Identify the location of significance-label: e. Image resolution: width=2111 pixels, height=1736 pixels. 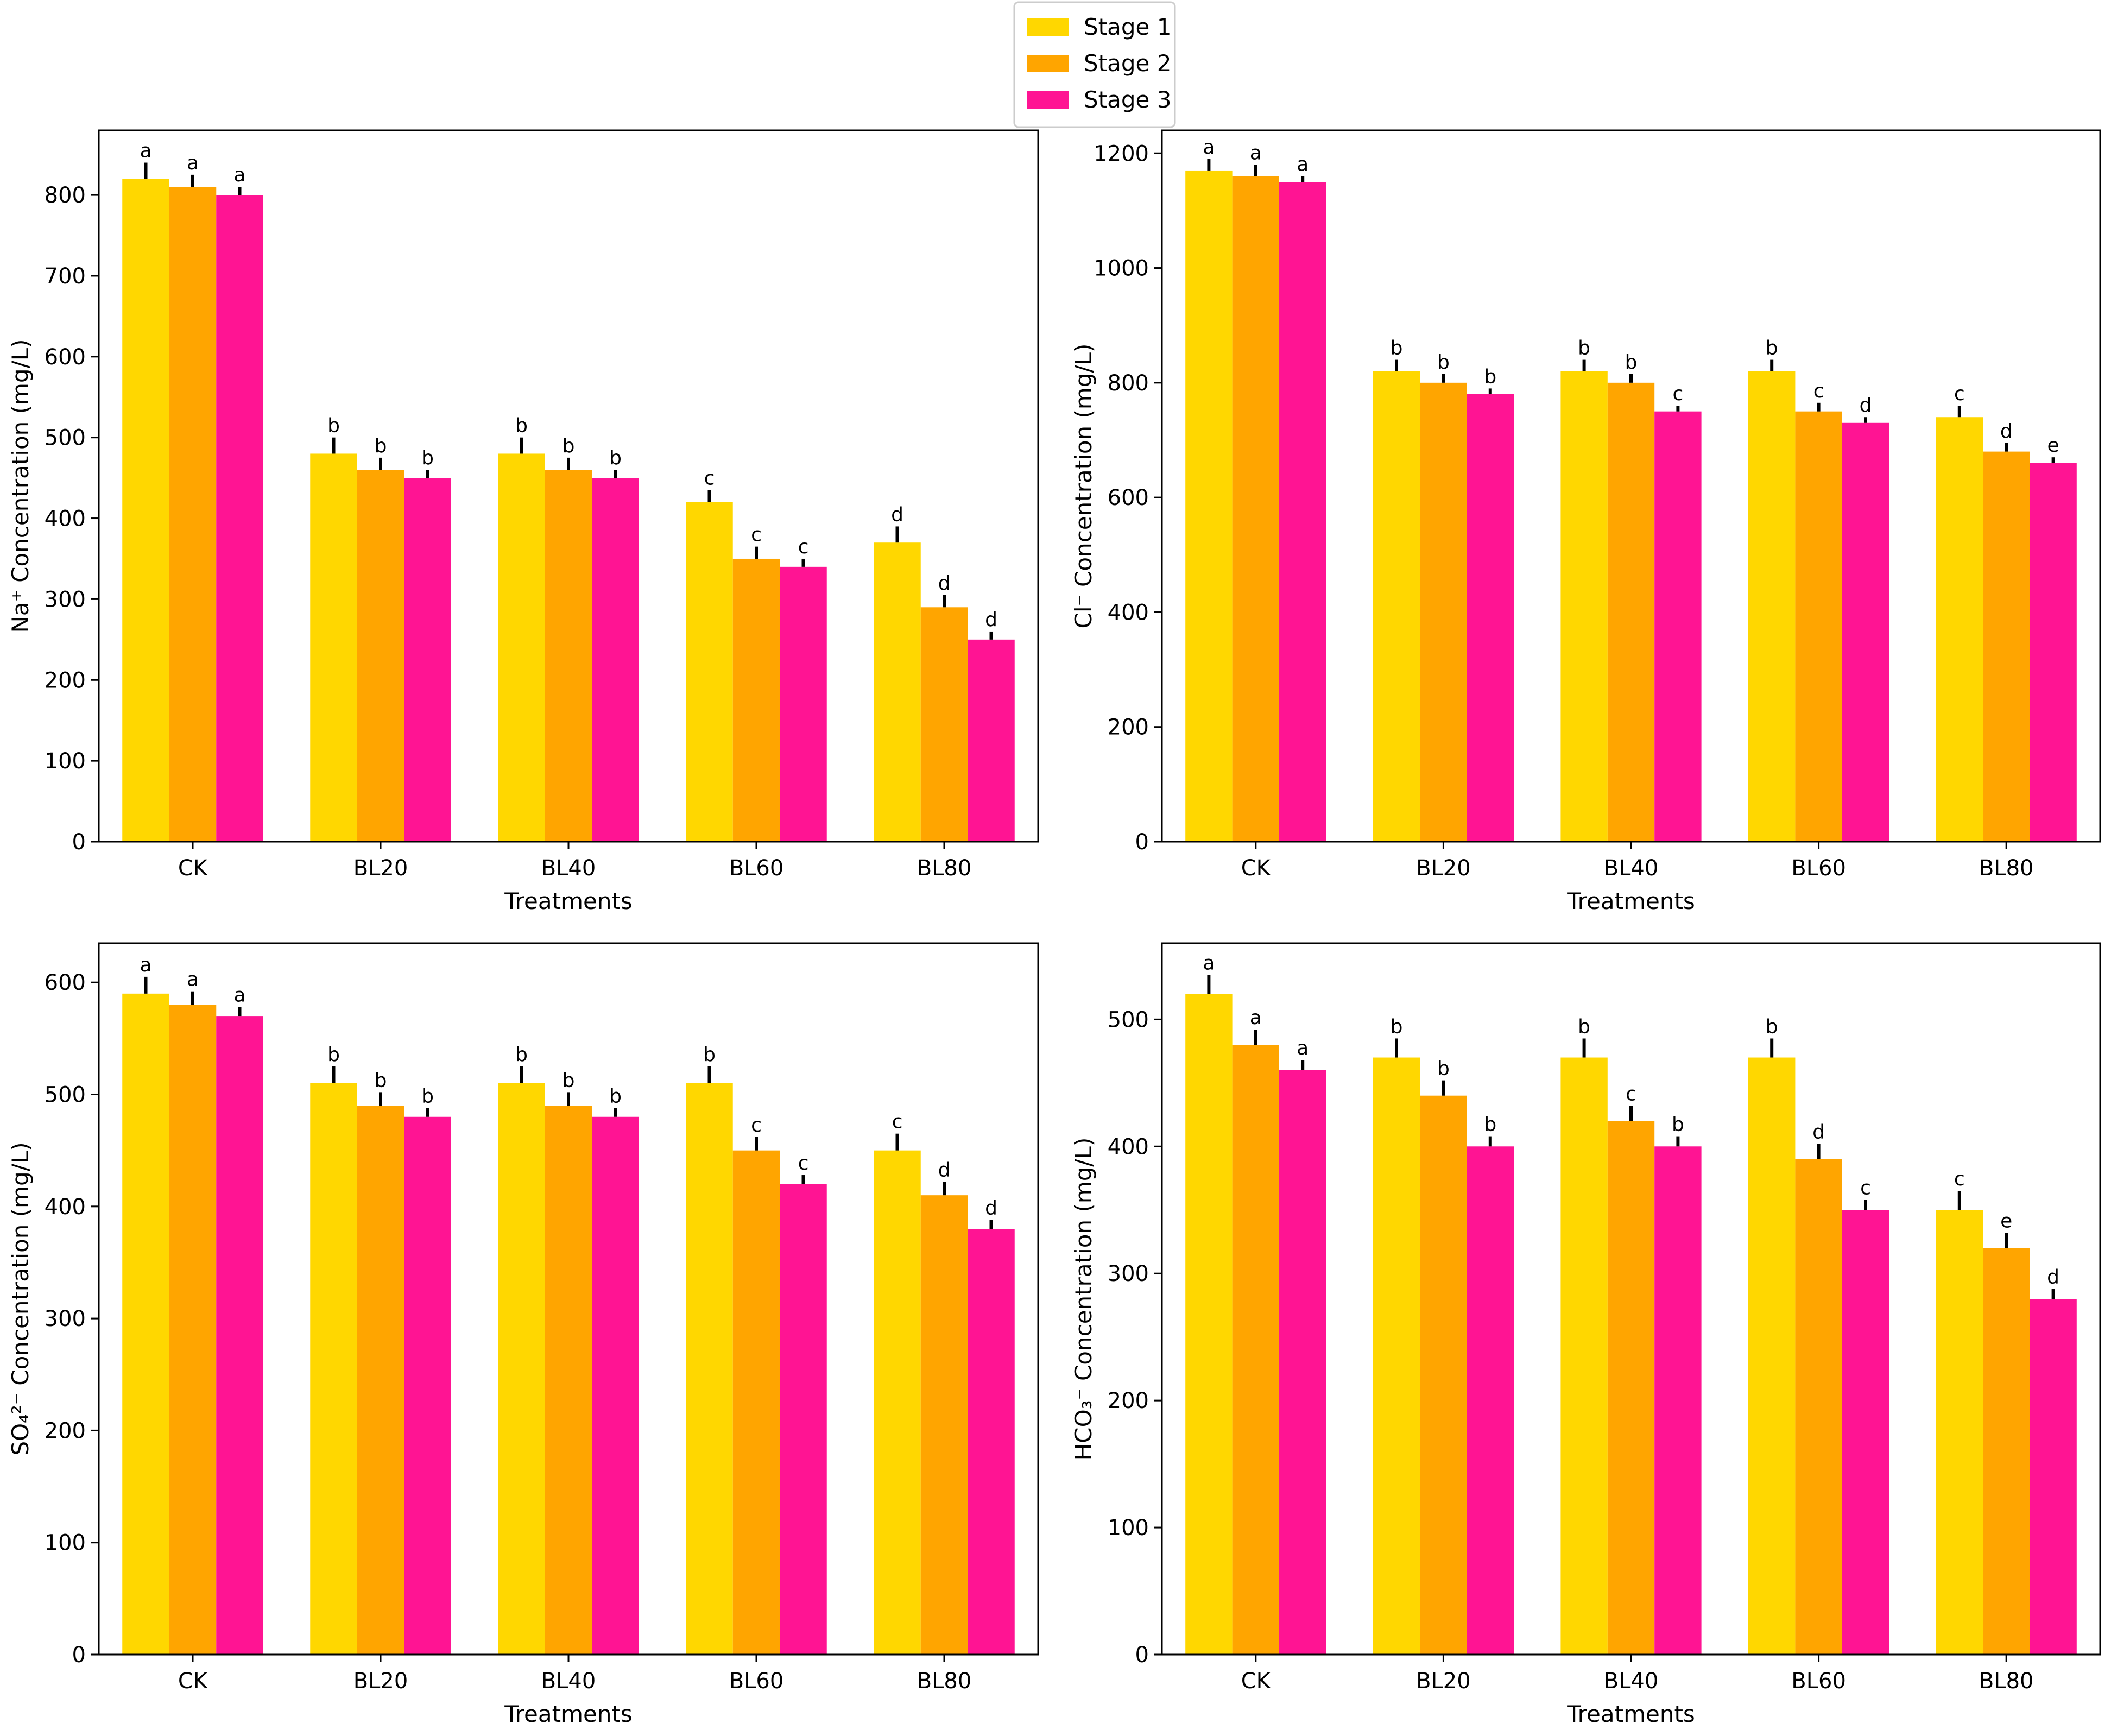
(2053, 445).